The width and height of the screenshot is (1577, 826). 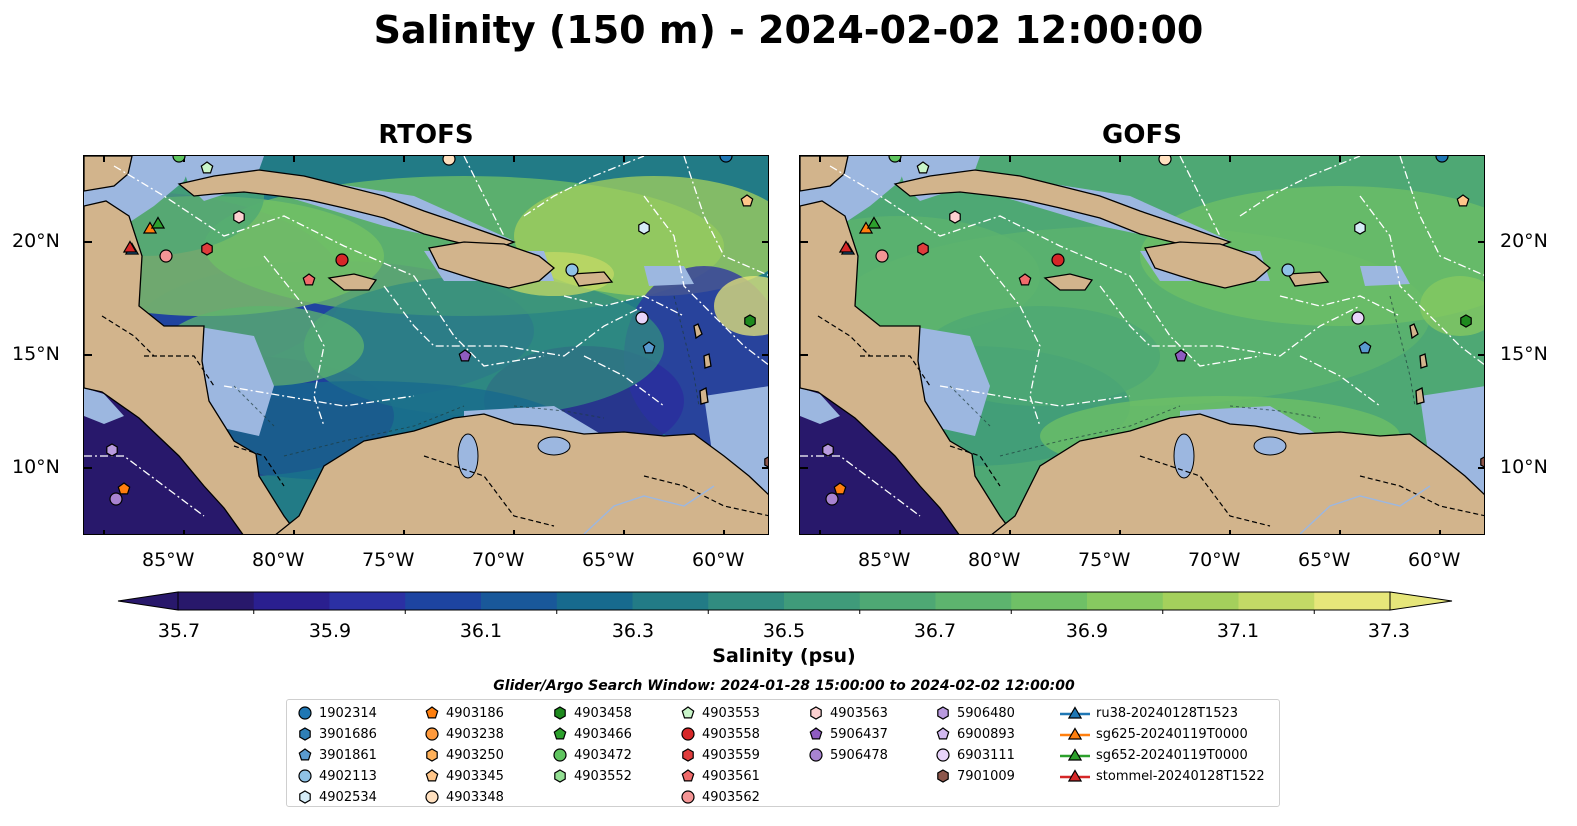 What do you see at coordinates (788, 30) in the screenshot?
I see `figure-title: Salinity (150 m) - 2024-02-02 12:00:00` at bounding box center [788, 30].